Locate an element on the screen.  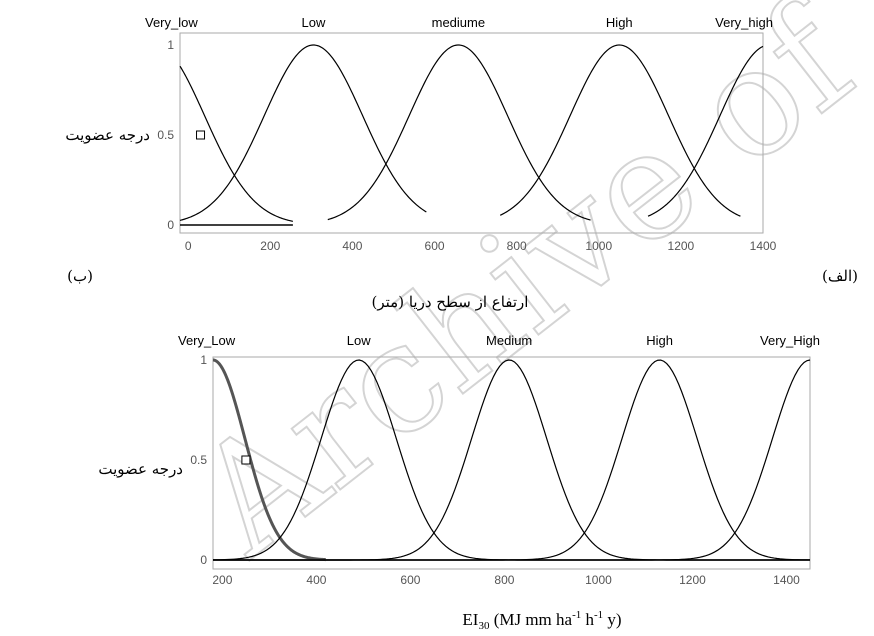
chart2-ytick-2: 1 is located at coordinates (203, 360).